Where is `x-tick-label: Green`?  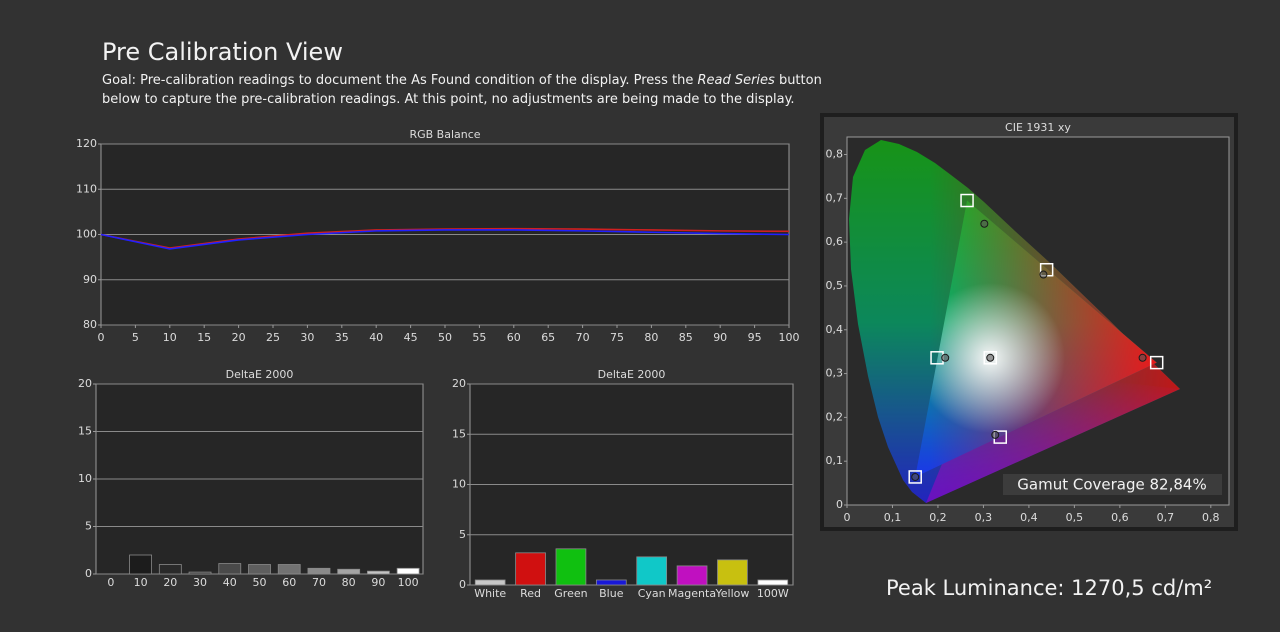 x-tick-label: Green is located at coordinates (570, 593).